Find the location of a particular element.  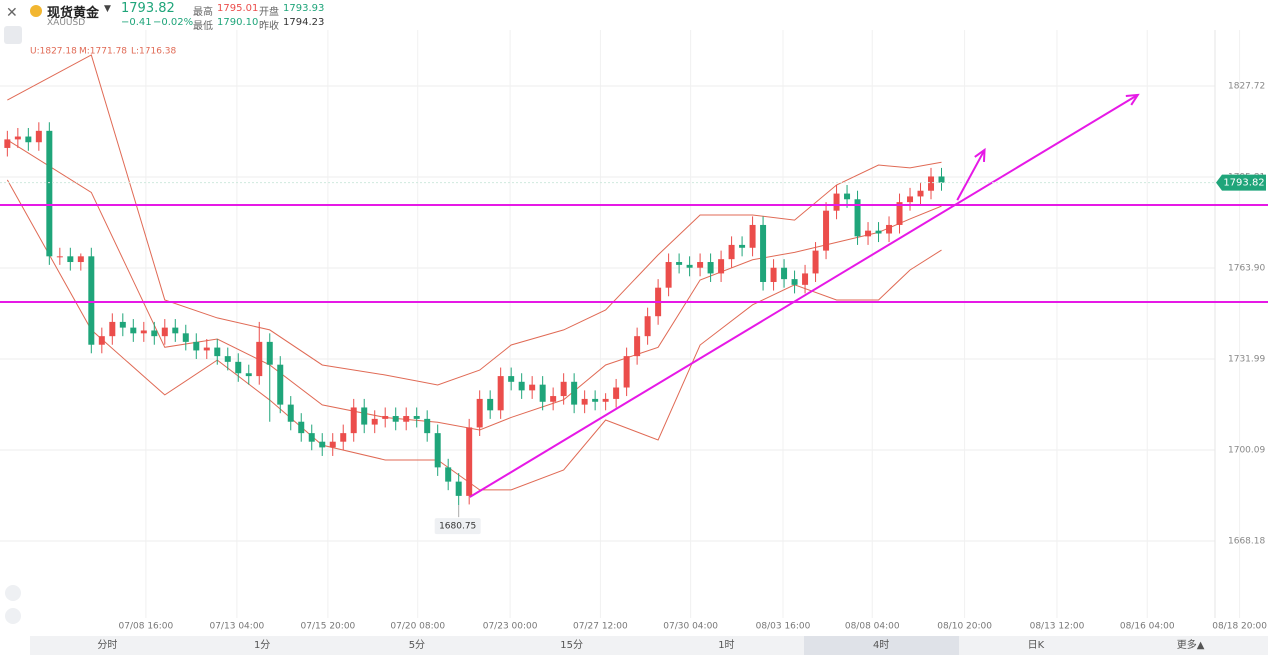

period-tab: 4时 is located at coordinates (881, 645).